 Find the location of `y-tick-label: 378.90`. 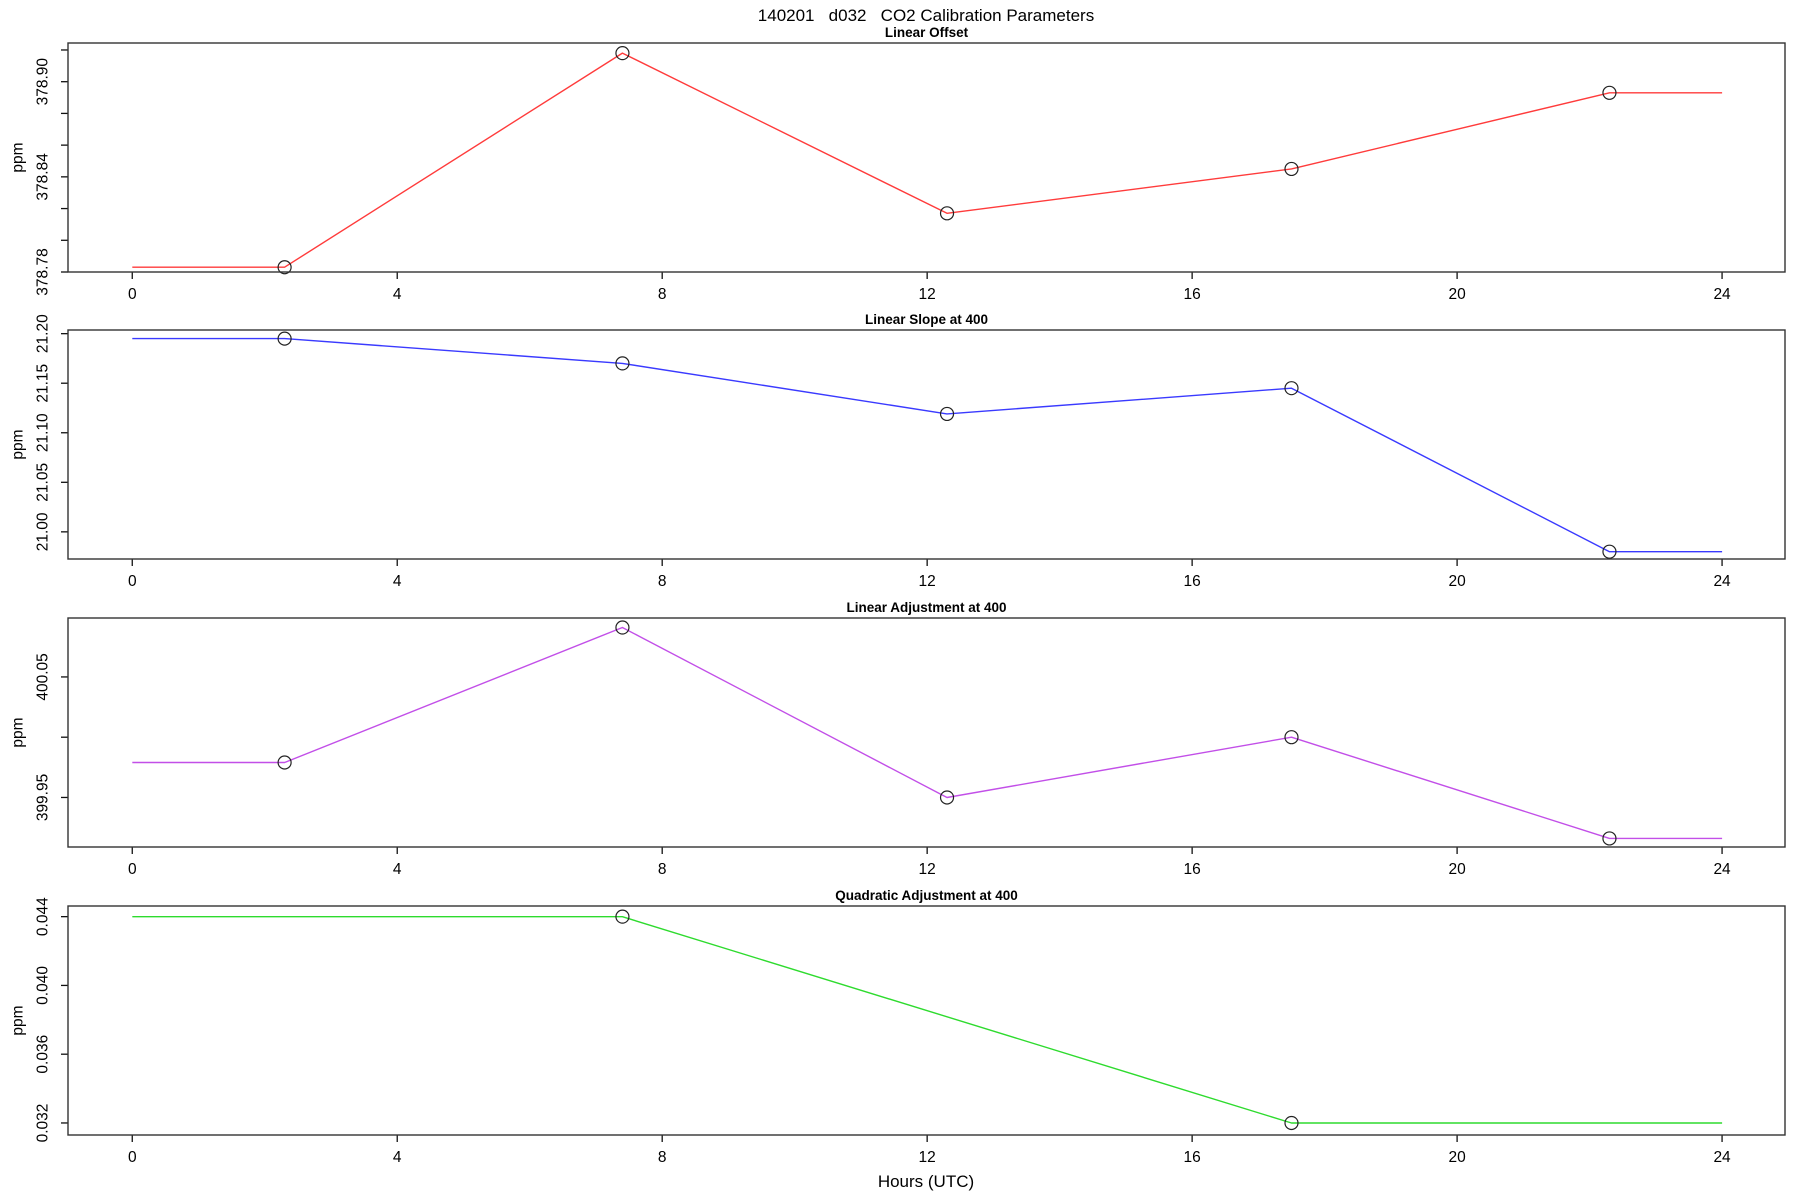

y-tick-label: 378.90 is located at coordinates (42, 82).